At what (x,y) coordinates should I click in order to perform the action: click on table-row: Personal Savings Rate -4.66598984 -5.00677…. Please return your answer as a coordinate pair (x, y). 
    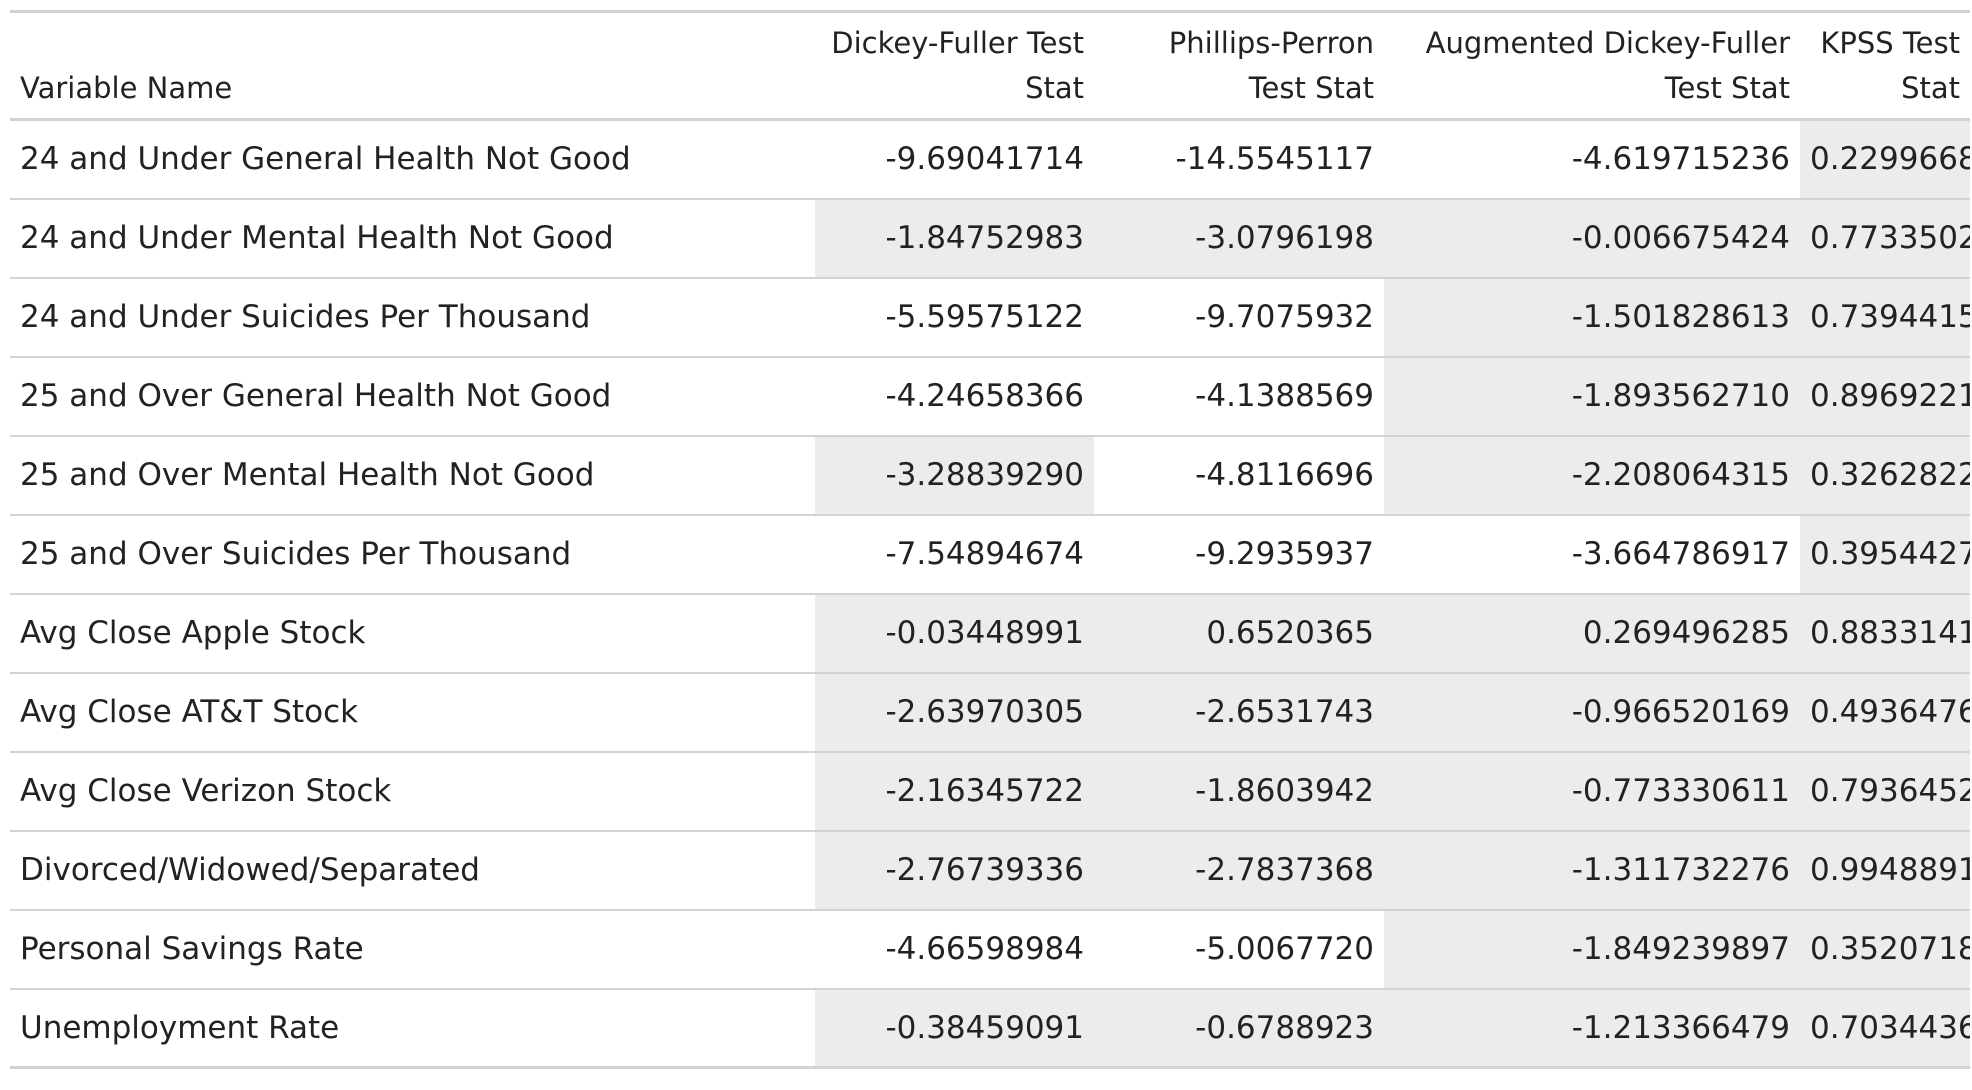
    Looking at the image, I should click on (990, 949).